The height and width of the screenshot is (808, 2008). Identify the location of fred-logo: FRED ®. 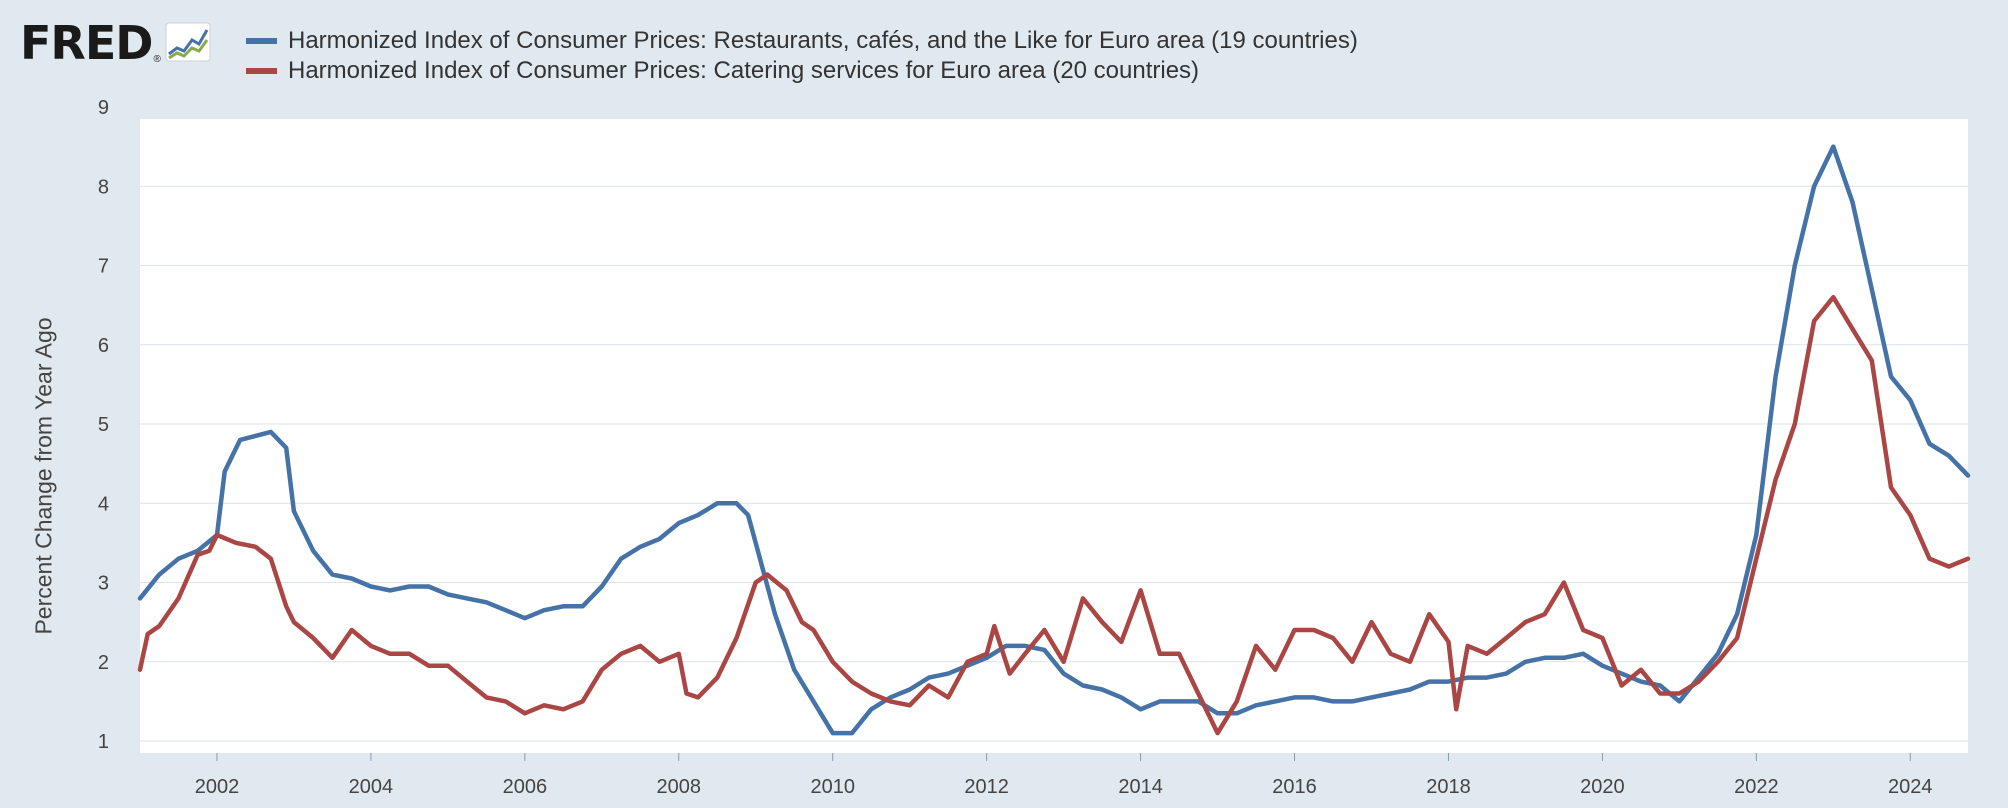
(115, 43).